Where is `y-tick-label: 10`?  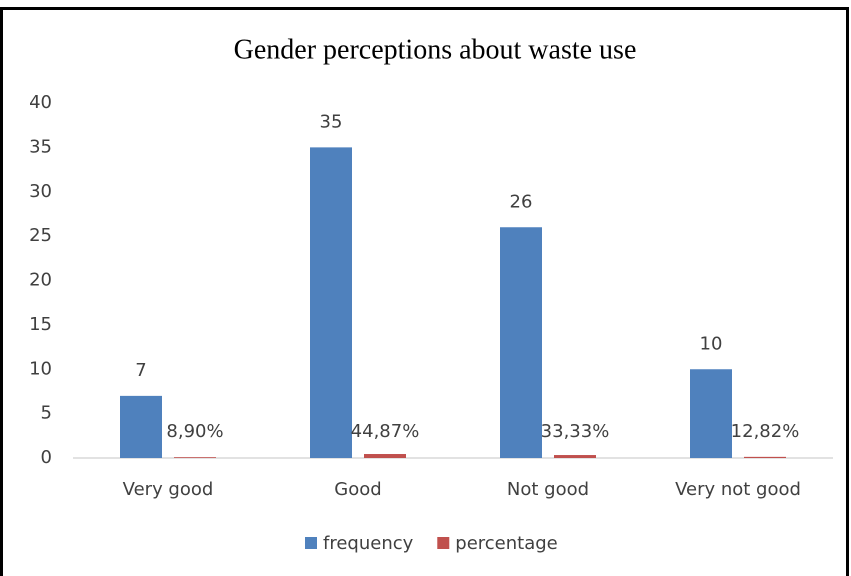 y-tick-label: 10 is located at coordinates (40, 368).